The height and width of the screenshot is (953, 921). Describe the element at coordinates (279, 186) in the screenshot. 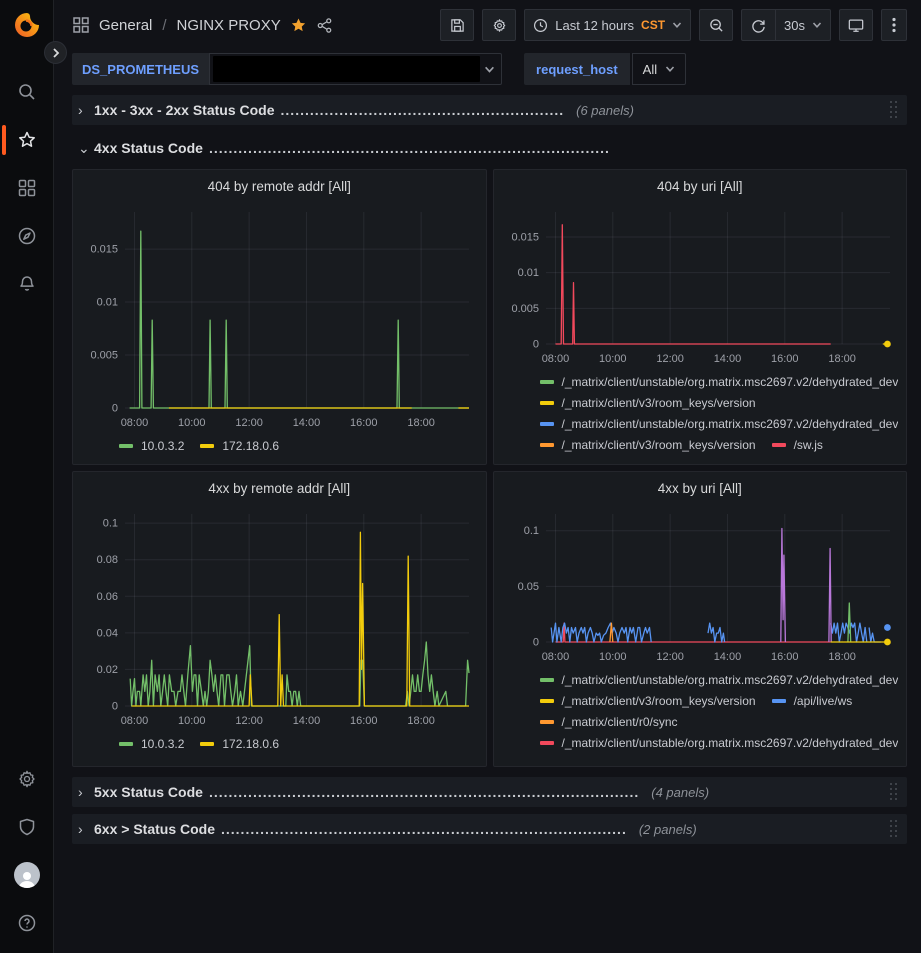

I see `panel-title: 404 by remote addr [All]` at that location.